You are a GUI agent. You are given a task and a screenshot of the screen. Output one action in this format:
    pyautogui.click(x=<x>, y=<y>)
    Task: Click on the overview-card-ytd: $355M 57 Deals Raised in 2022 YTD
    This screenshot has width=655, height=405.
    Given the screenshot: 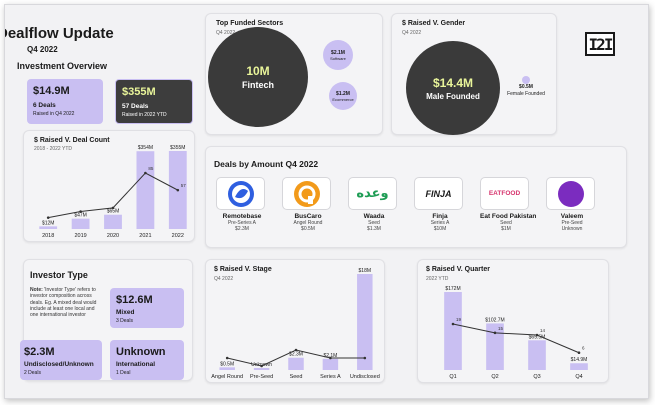 What is the action you would take?
    pyautogui.click(x=154, y=101)
    